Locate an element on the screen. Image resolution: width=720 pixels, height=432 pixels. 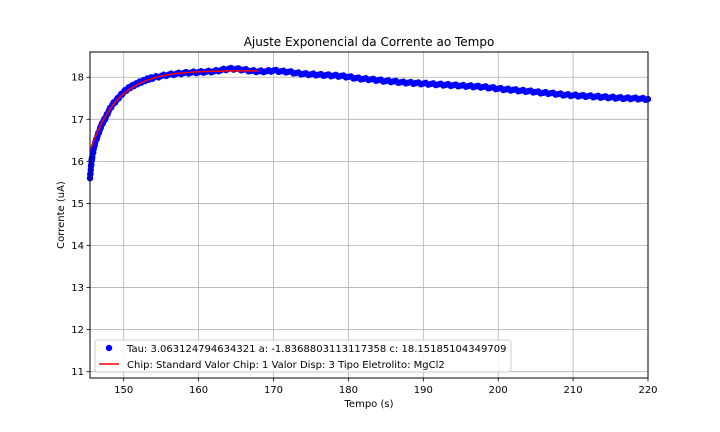
y-tick-label: 17 is located at coordinates (77, 120).